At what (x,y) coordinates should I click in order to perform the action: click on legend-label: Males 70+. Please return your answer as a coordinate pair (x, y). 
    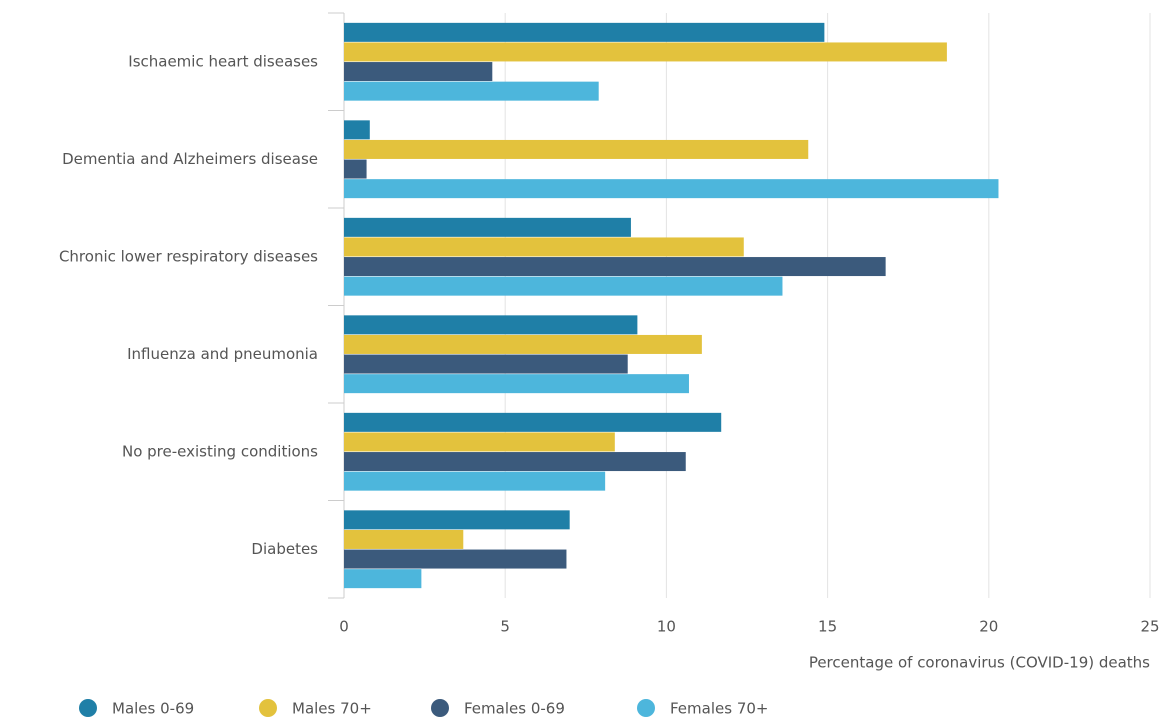
    Looking at the image, I should click on (332, 709).